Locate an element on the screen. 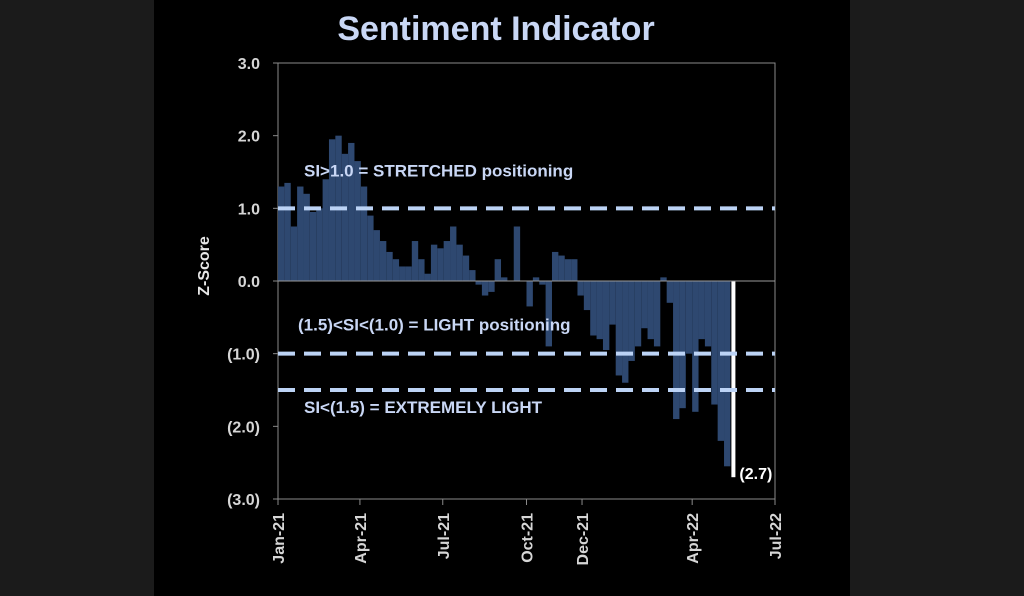  x-tick-label: Oct-21 is located at coordinates (528, 538).